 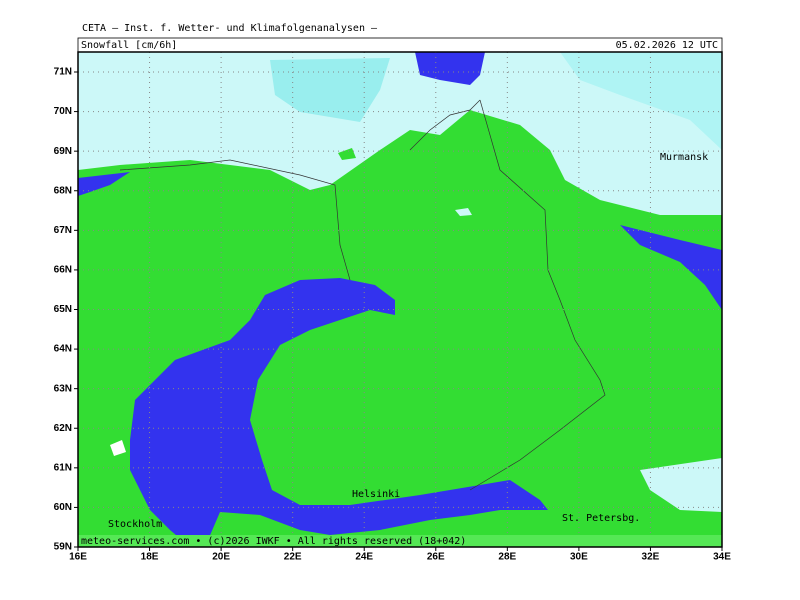 I want to click on lon-label: 20E, so click(x=221, y=557).